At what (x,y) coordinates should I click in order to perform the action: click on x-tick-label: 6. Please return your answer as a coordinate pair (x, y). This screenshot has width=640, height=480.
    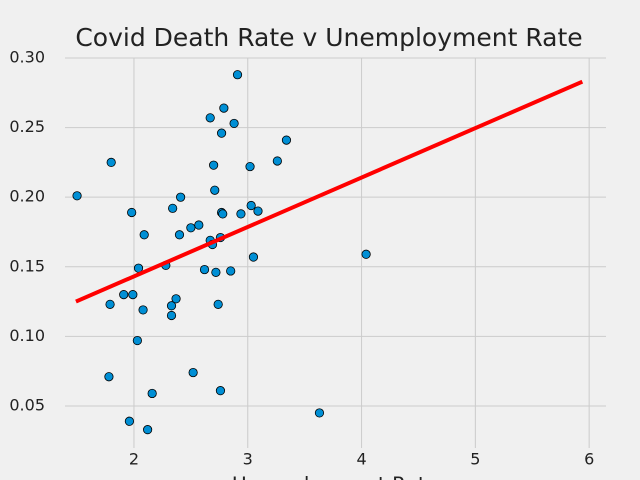
    Looking at the image, I should click on (589, 459).